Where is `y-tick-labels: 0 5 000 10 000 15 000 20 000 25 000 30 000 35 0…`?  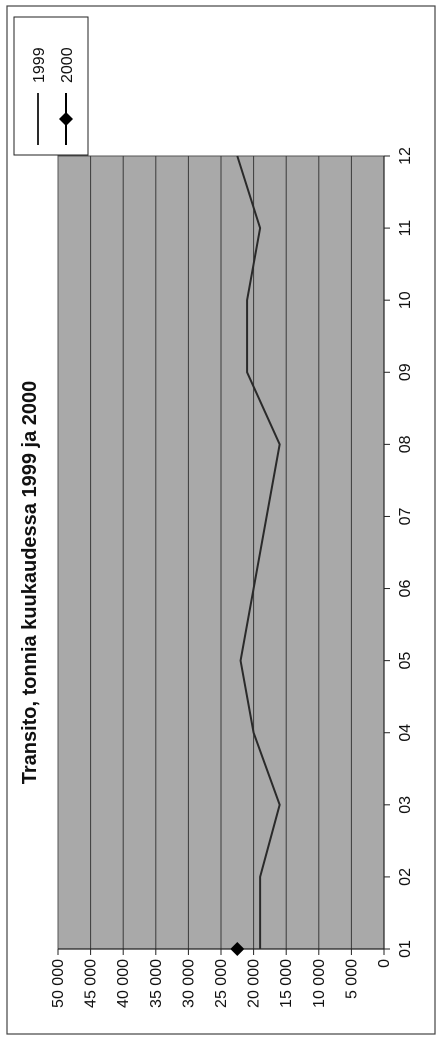 y-tick-labels: 0 5 000 10 000 15 000 20 000 25 000 30 000 35 0… is located at coordinates (221, 983).